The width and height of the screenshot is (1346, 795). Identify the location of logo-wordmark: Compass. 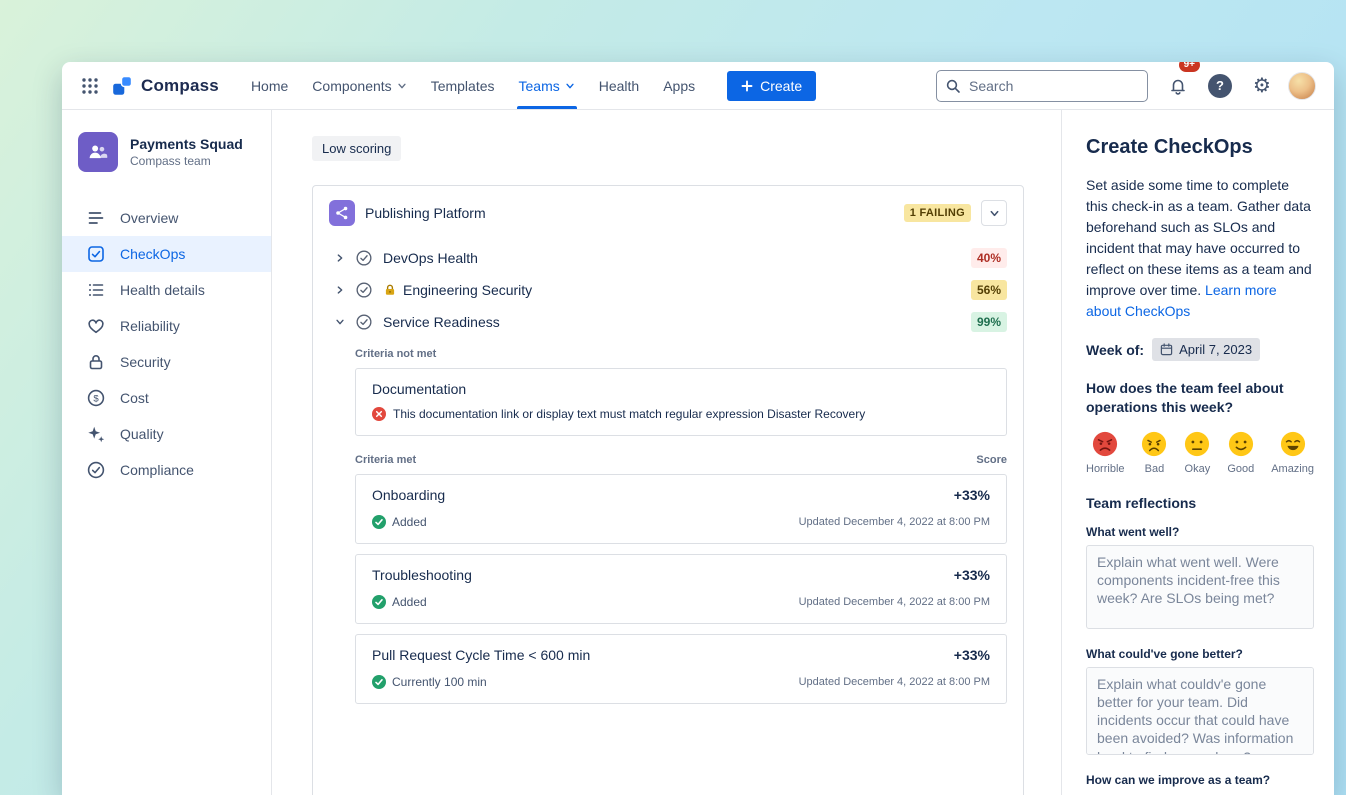
(180, 85).